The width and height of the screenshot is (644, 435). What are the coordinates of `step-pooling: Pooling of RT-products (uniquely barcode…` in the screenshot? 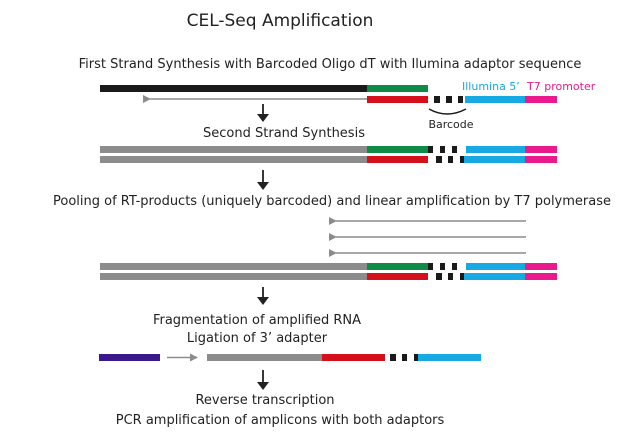 It's located at (332, 201).